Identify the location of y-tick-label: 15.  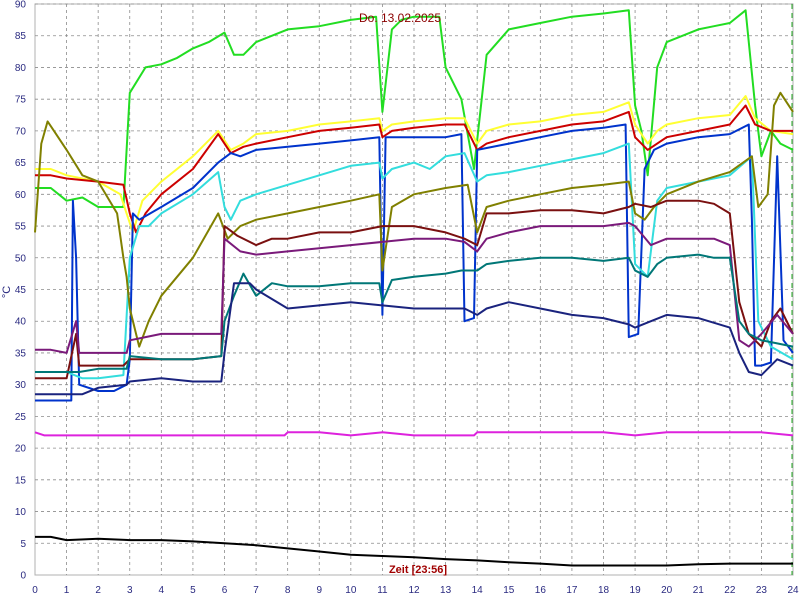
(21, 480).